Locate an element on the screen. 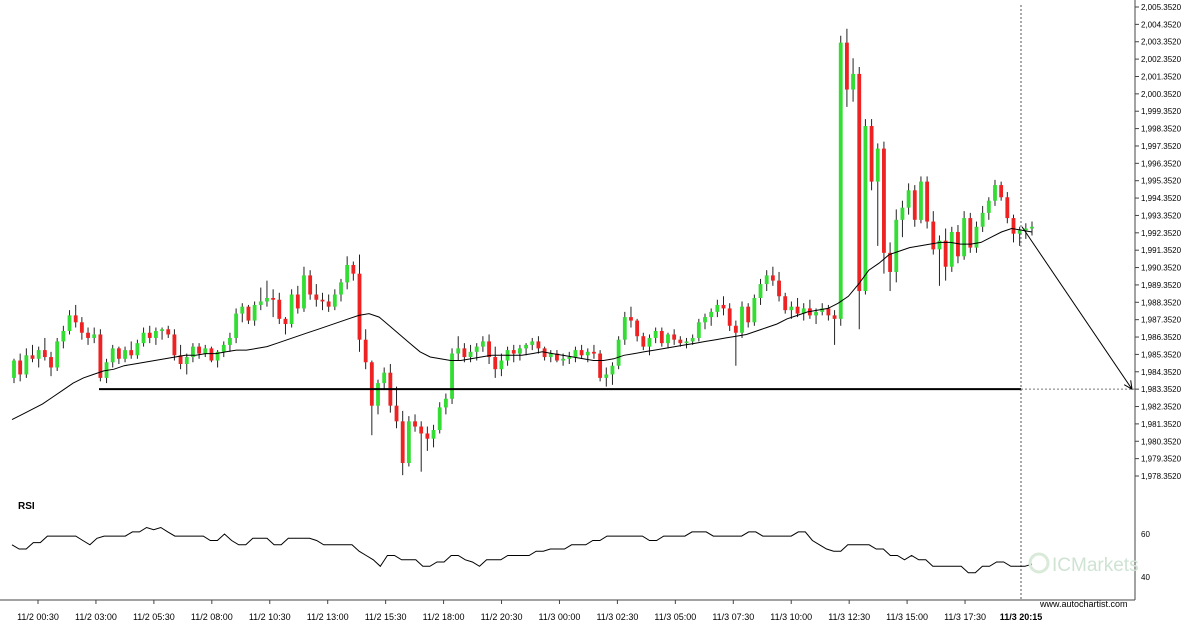  rsi-line is located at coordinates (522, 550).